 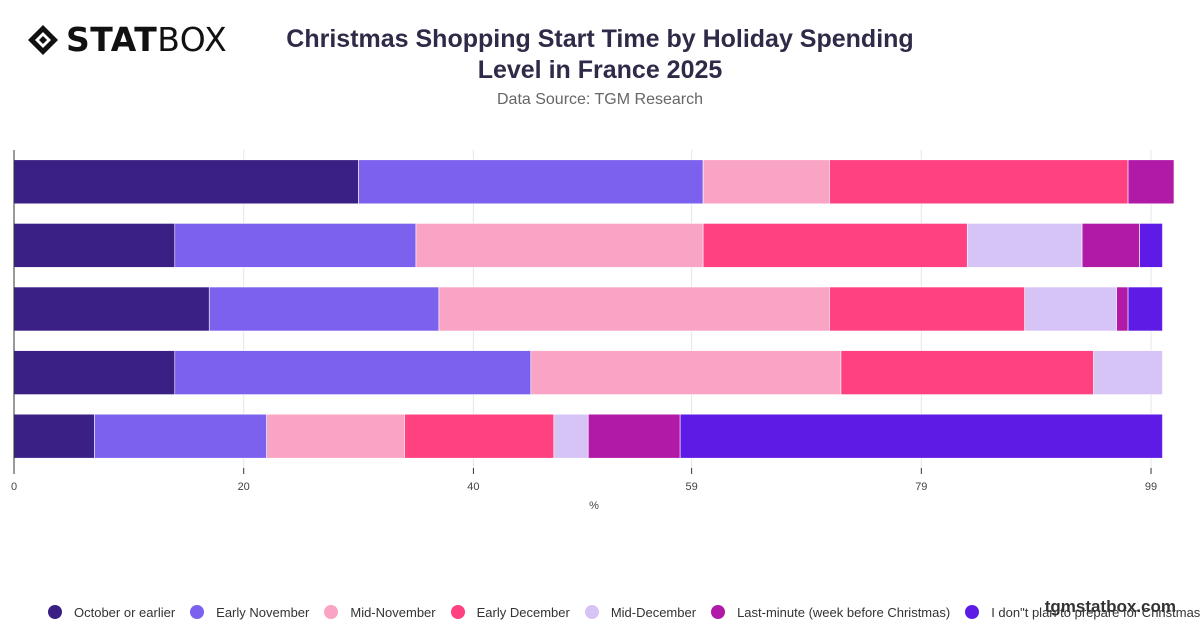 What do you see at coordinates (594, 506) in the screenshot?
I see `x-axis-title: %` at bounding box center [594, 506].